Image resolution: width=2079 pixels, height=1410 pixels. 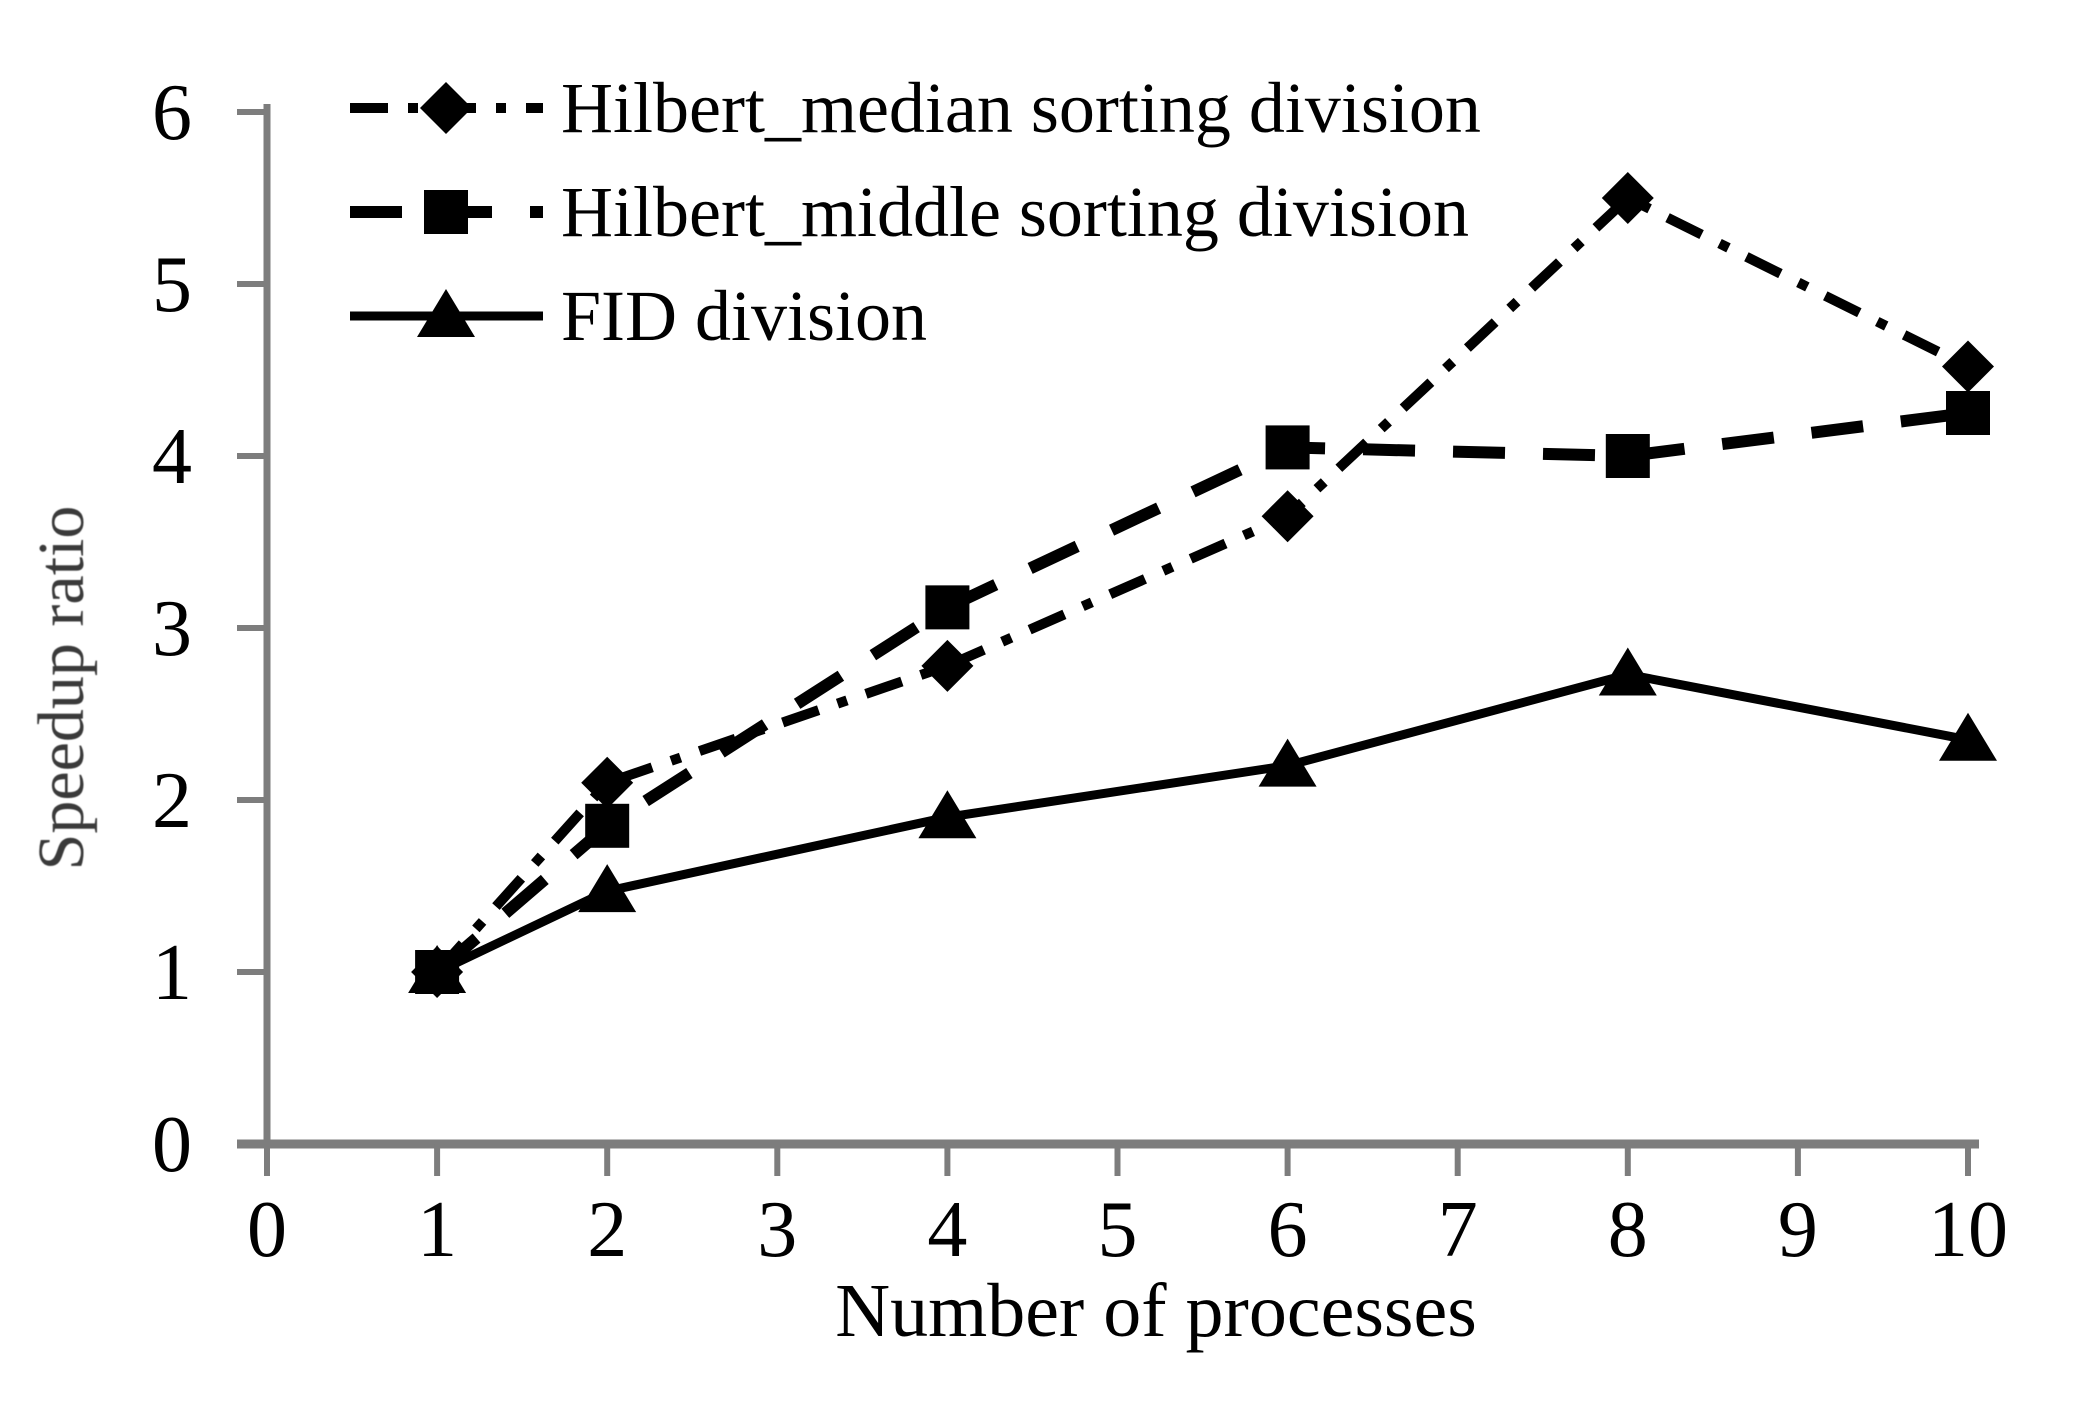 What do you see at coordinates (1458, 1230) in the screenshot?
I see `x-tick-label: 7` at bounding box center [1458, 1230].